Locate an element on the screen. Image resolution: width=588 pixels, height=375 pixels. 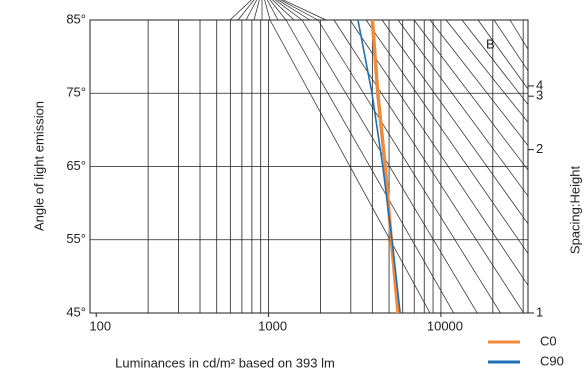
x-tick-label: 10000 is located at coordinates (445, 325).